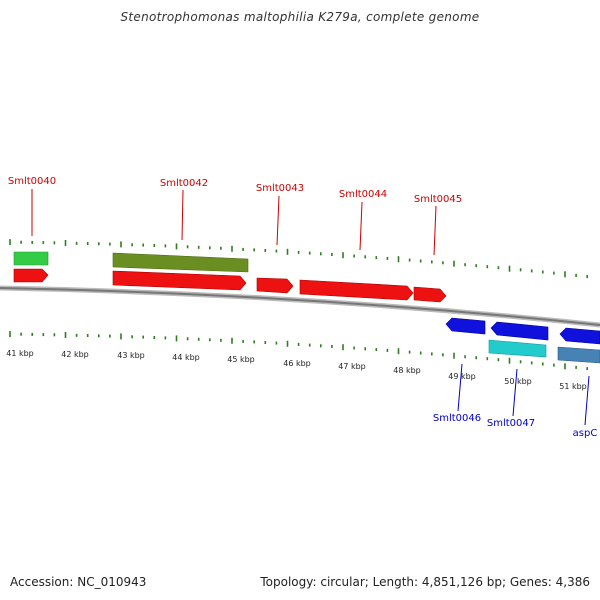 The height and width of the screenshot is (600, 600). Describe the element at coordinates (299, 351) in the screenshot. I see `lower-tick-track` at that location.